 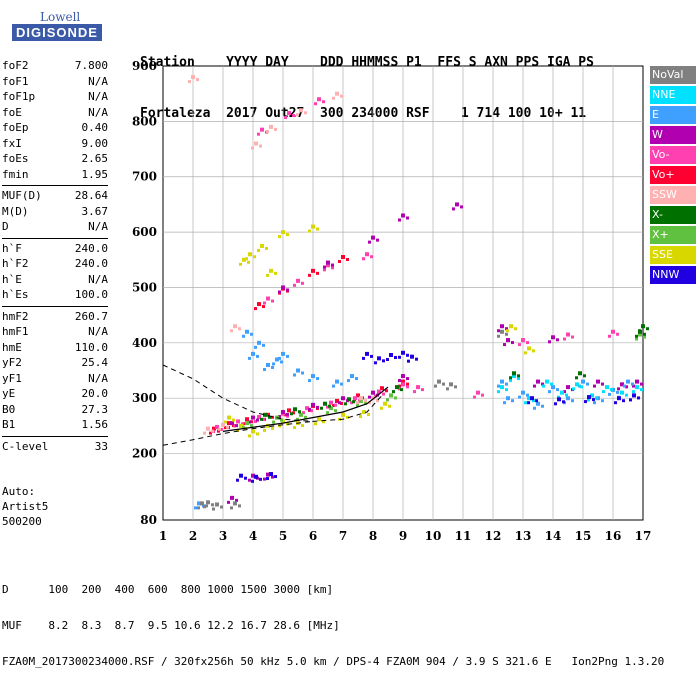 I want to click on param-row: fmin 1.95, so click(x=55, y=175).